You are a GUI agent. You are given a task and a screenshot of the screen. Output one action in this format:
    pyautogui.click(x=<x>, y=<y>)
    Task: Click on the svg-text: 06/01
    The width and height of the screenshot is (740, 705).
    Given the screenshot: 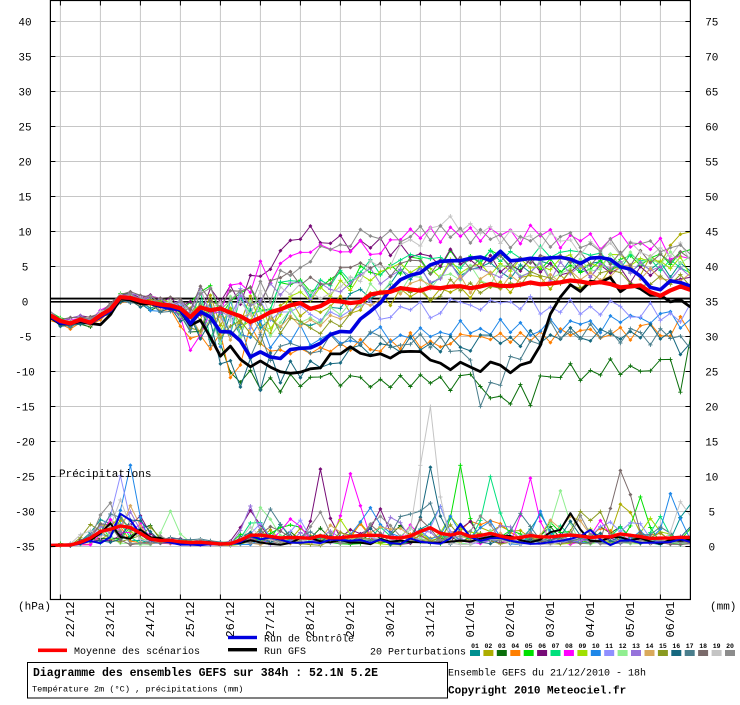 What is the action you would take?
    pyautogui.click(x=671, y=620)
    